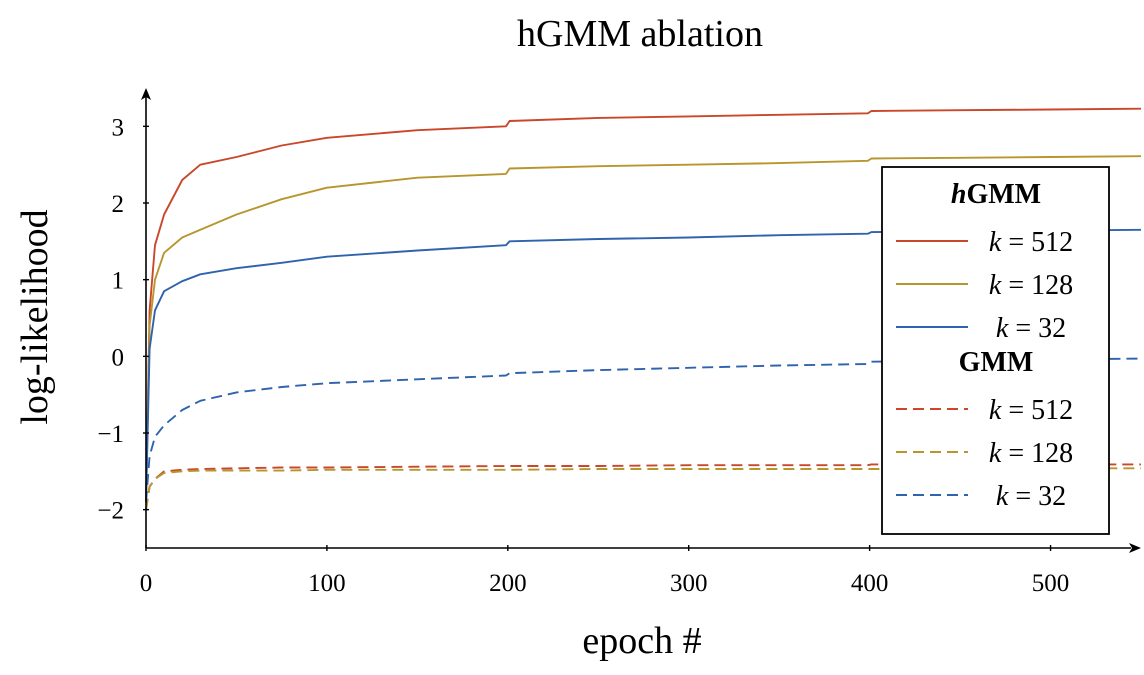 This screenshot has height=675, width=1144. I want to click on x-tick-label: 400, so click(870, 583).